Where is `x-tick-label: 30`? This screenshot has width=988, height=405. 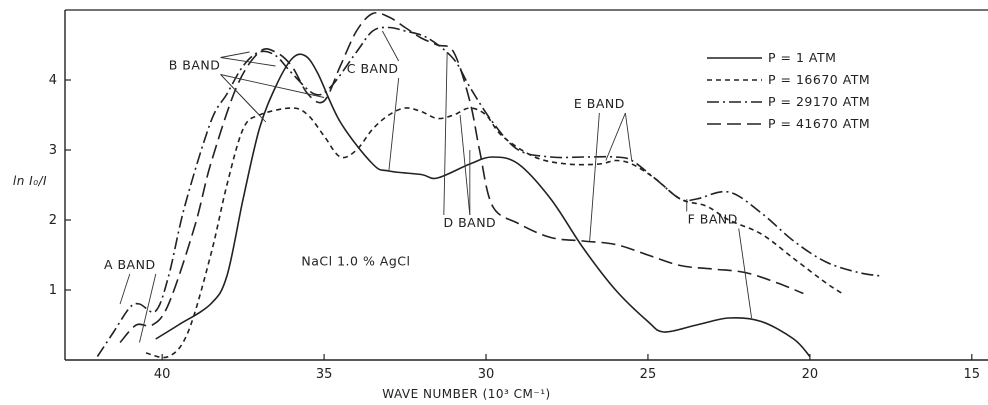 x-tick-label: 30 is located at coordinates (486, 374).